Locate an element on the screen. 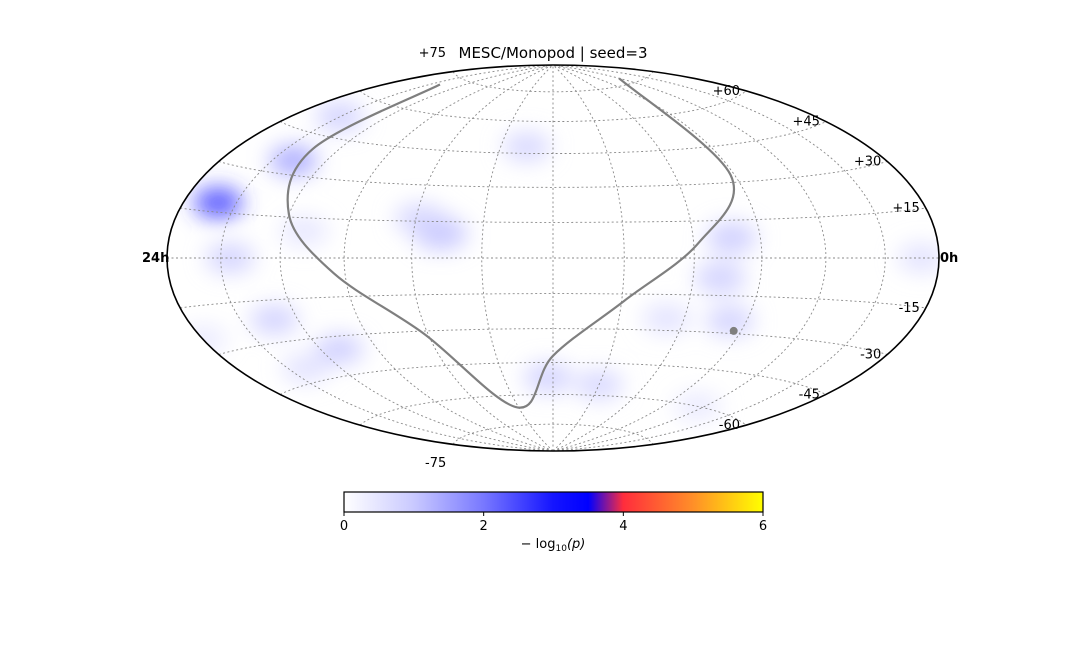 The image size is (1080, 648). colorbar: 0 2 4 6 − log10(p) is located at coordinates (553, 522).